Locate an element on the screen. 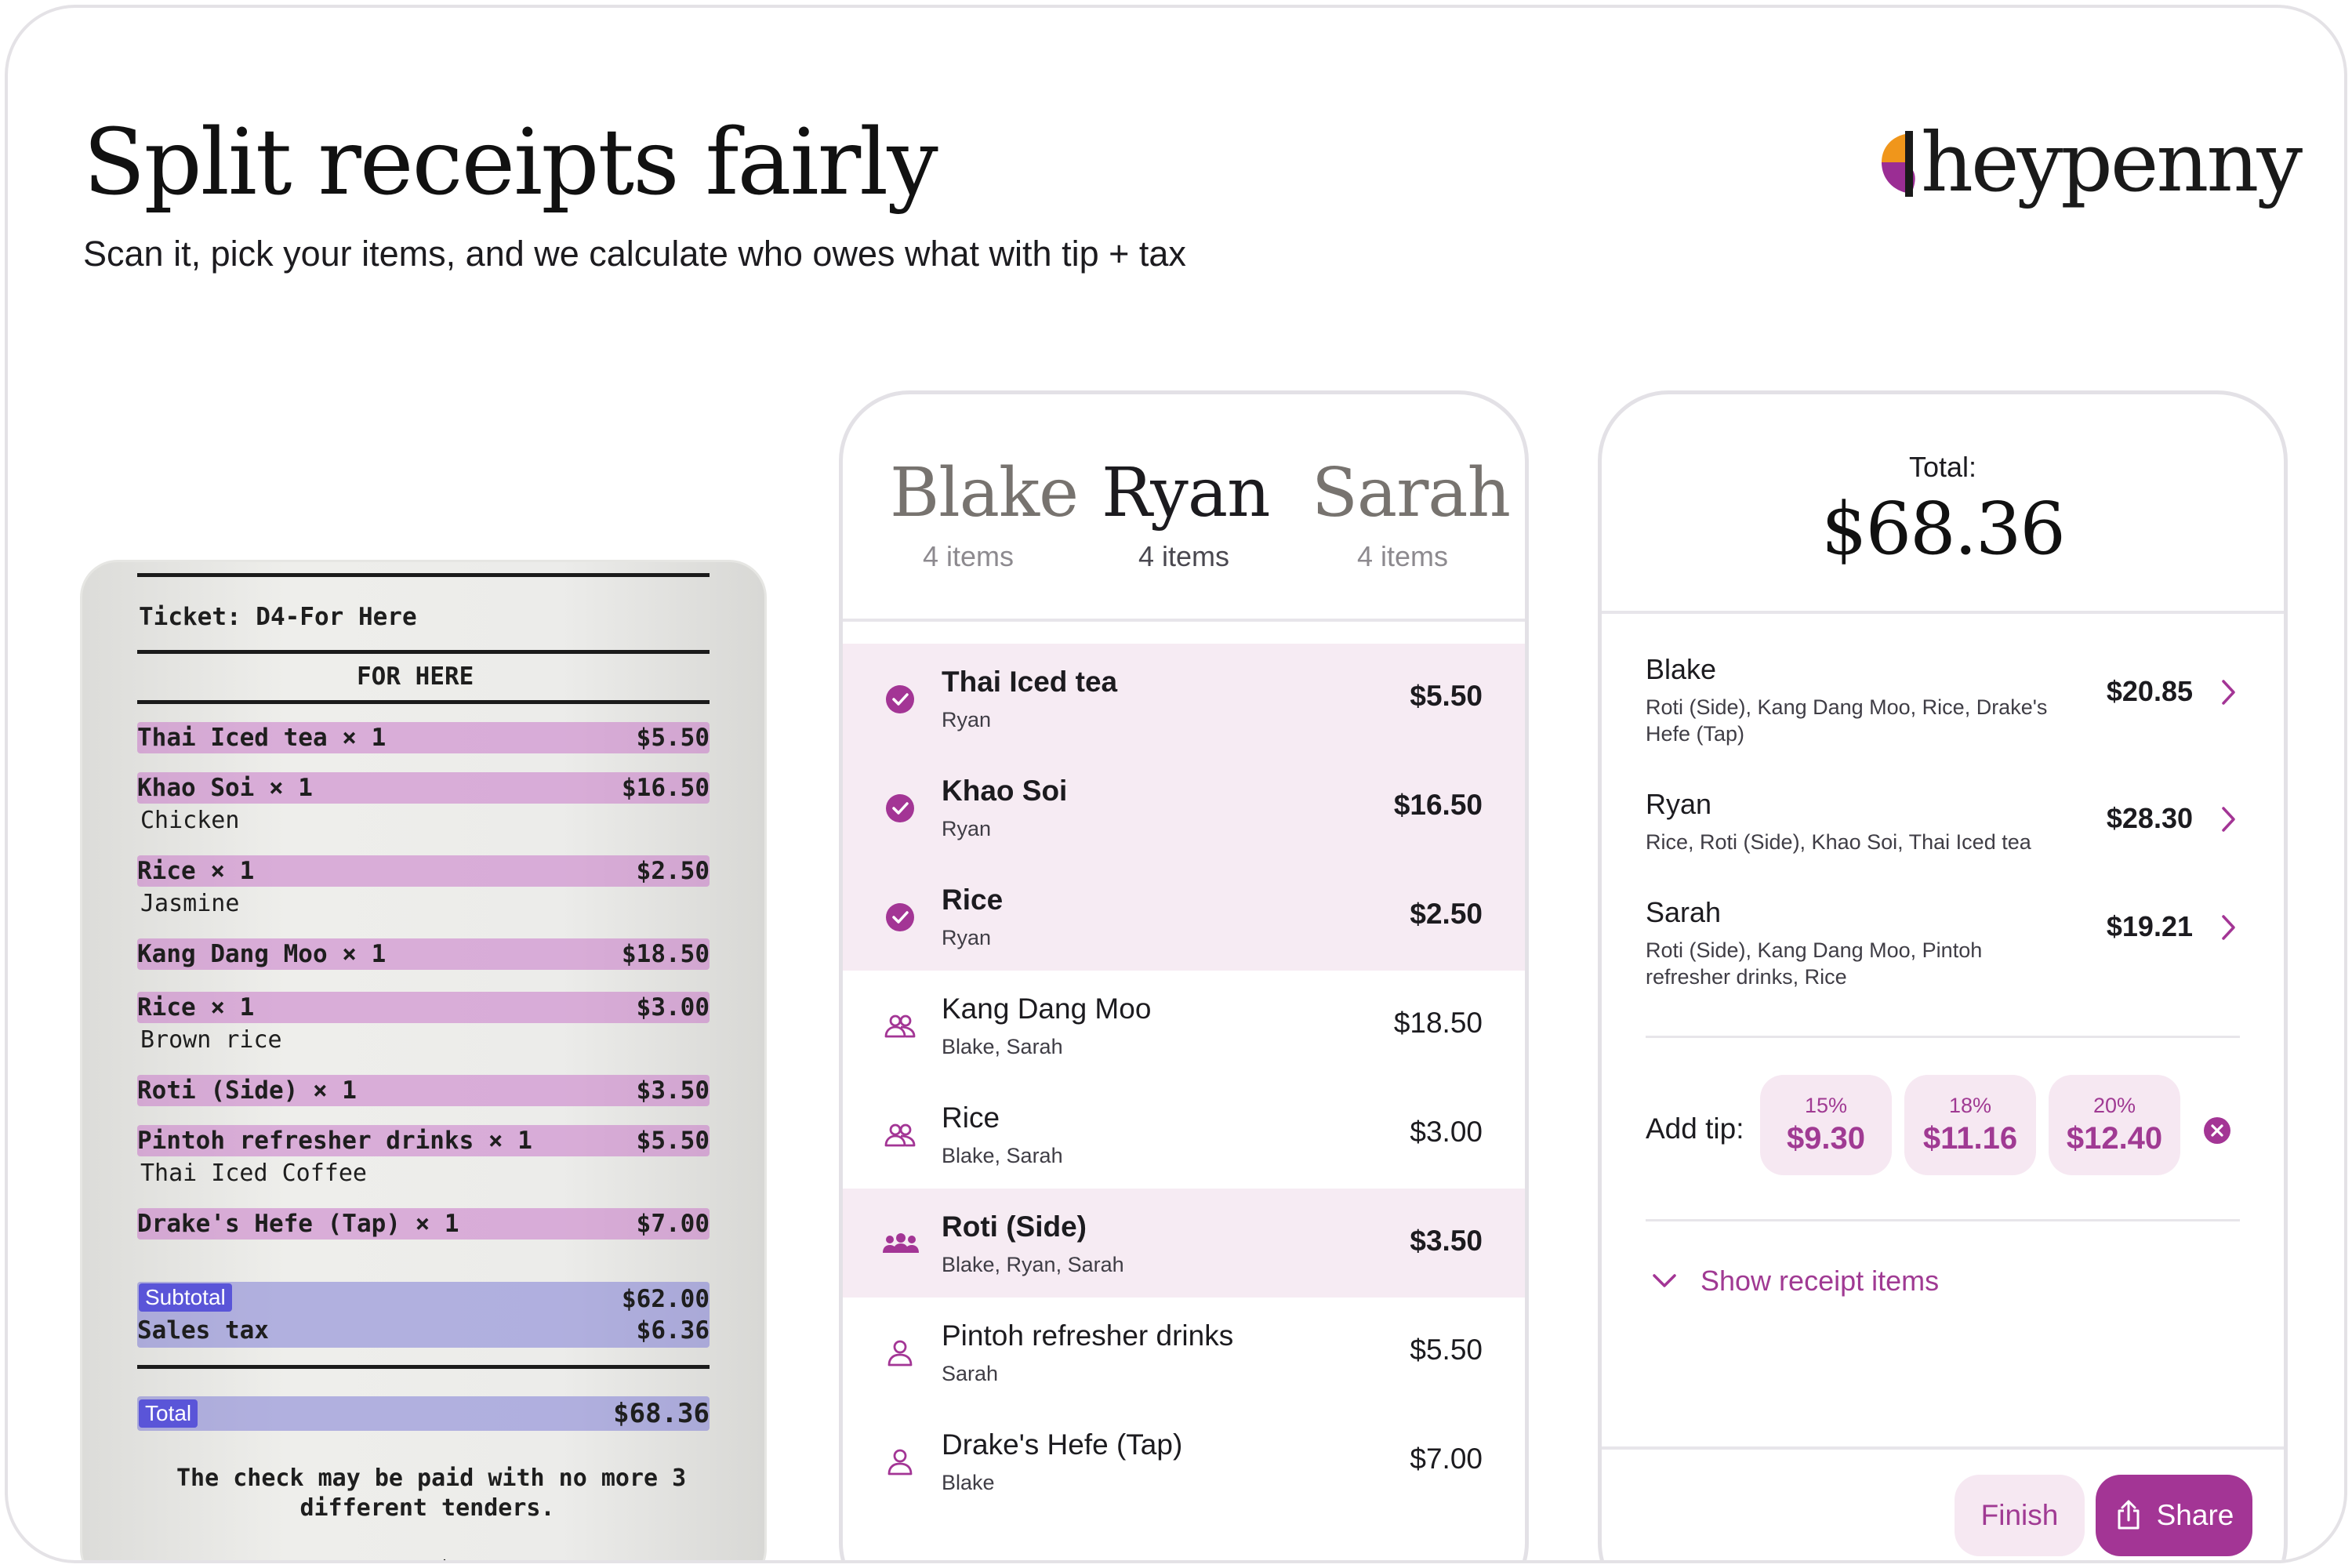 This screenshot has width=2352, height=1568. receipt-line: Thai Iced tea × 1 $5.50 is located at coordinates (424, 738).